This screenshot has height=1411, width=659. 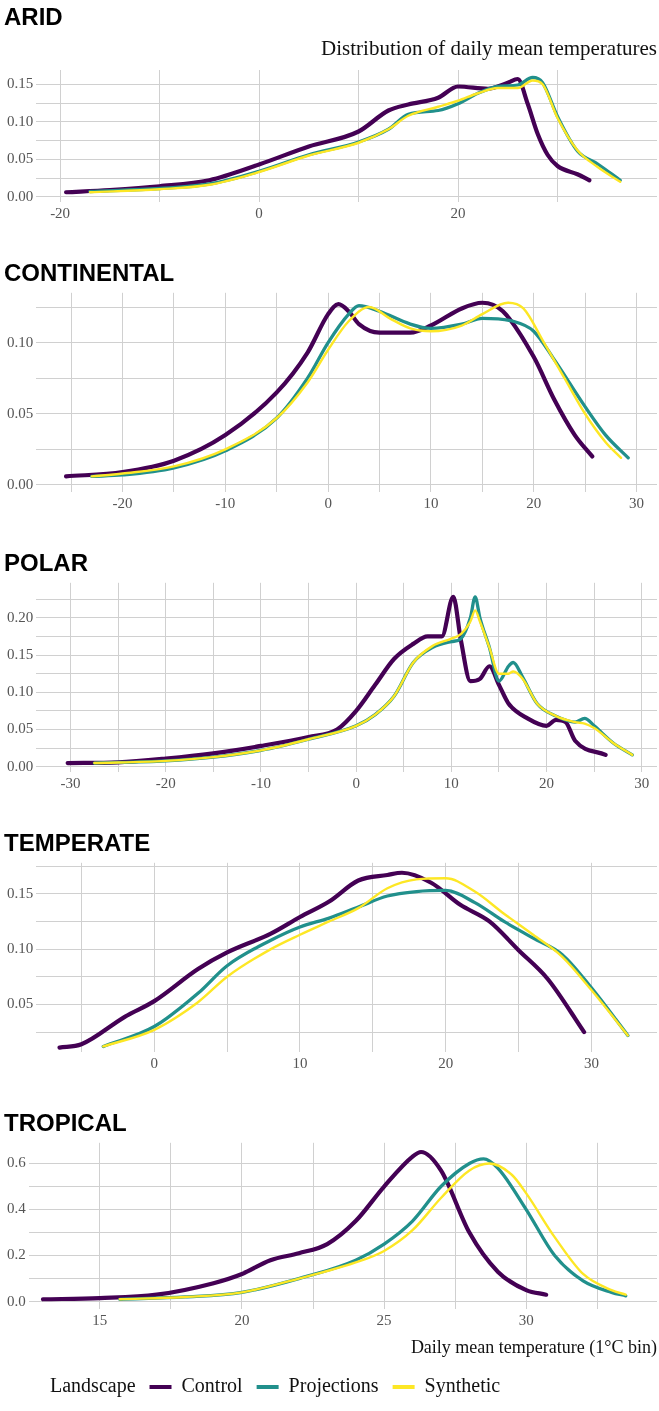 I want to click on x-axis-title: Daily mean temperature (1°C bin), so click(x=533, y=1347).